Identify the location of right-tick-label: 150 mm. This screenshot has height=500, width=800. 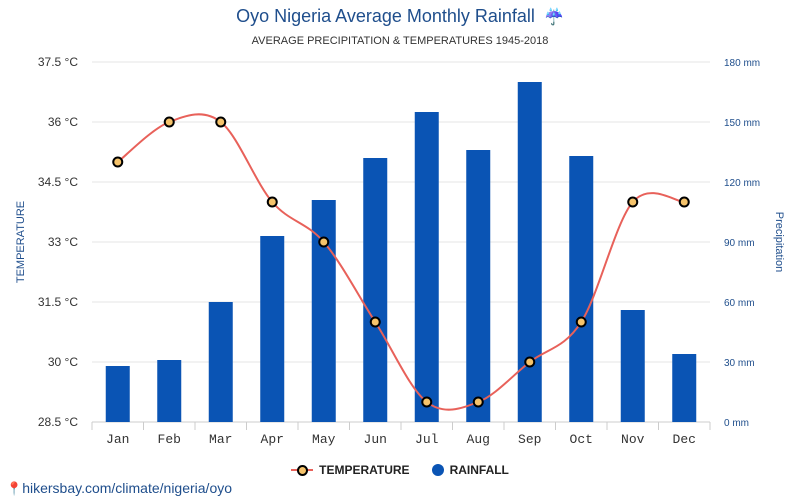
(742, 123).